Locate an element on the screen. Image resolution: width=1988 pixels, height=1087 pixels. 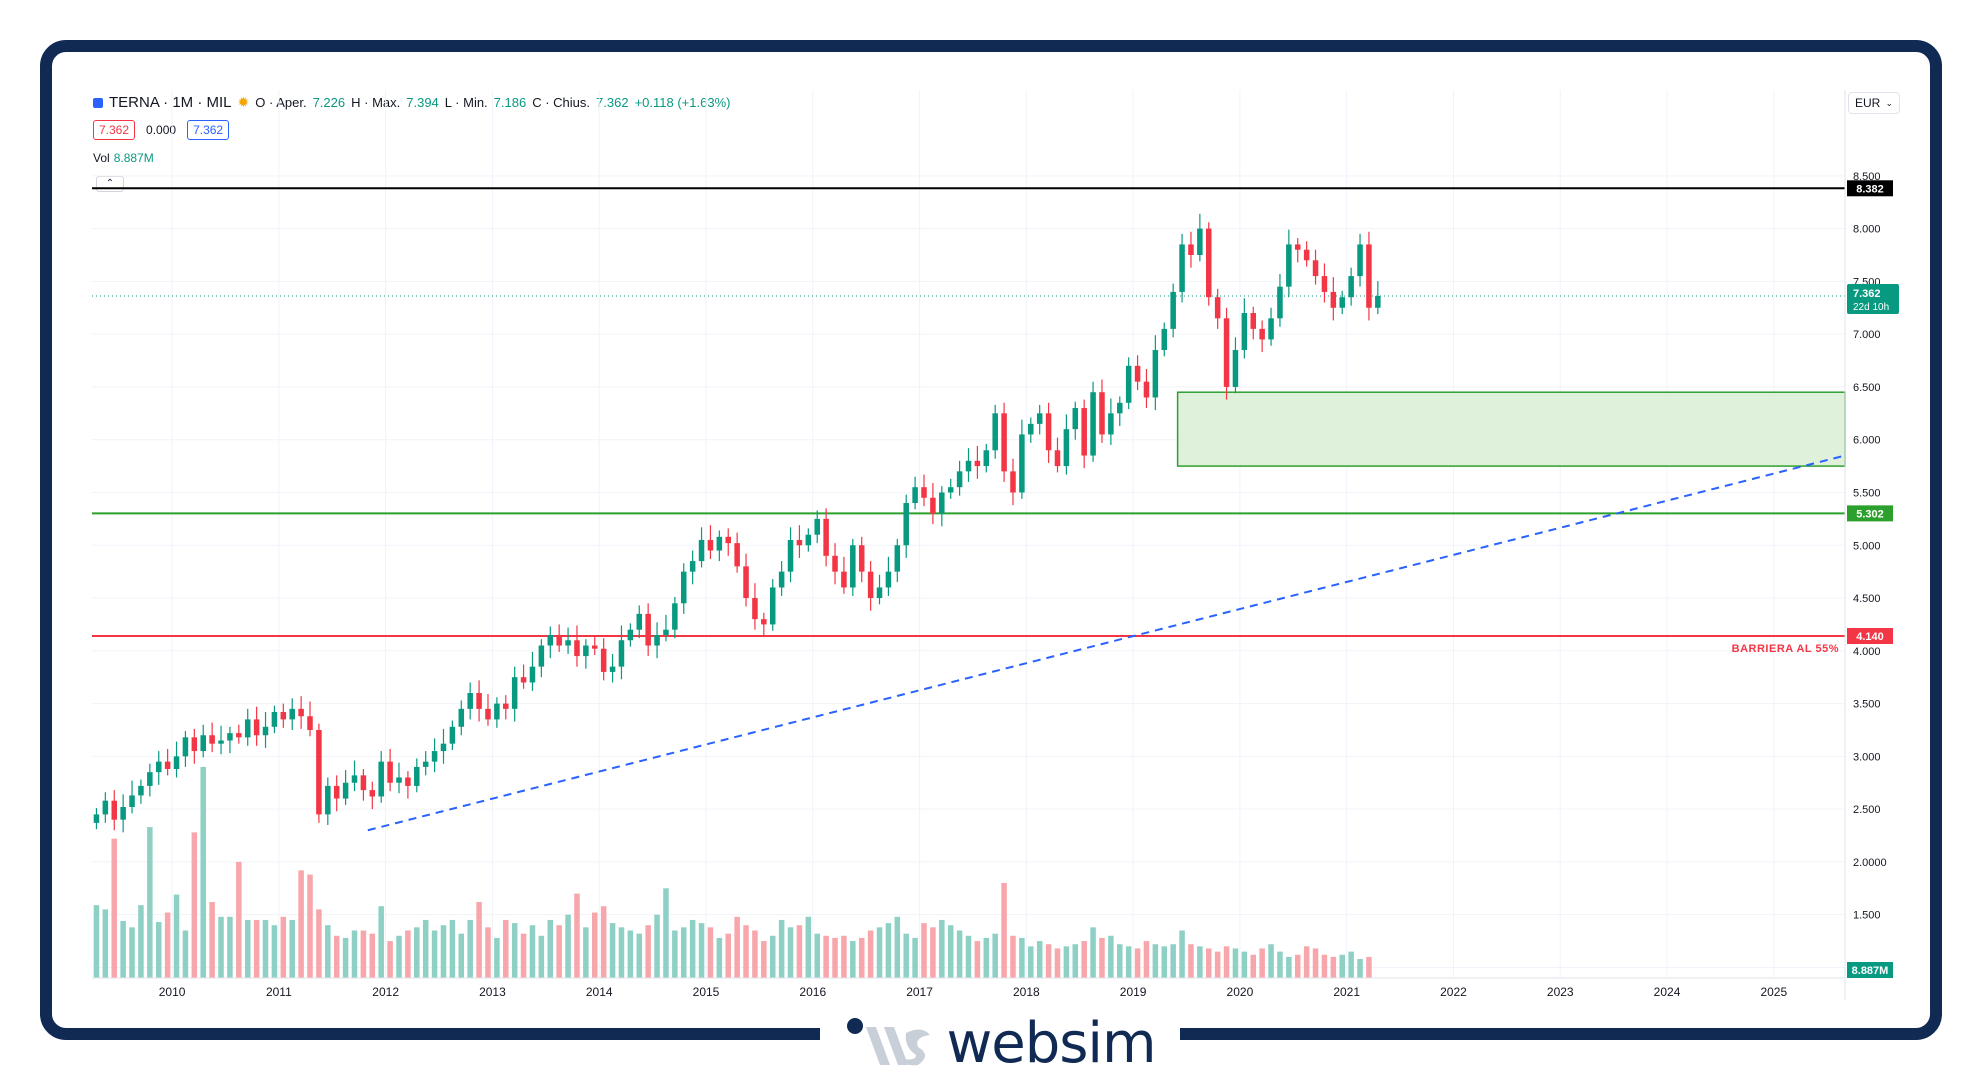
volume-label: Vol is located at coordinates (101, 158).